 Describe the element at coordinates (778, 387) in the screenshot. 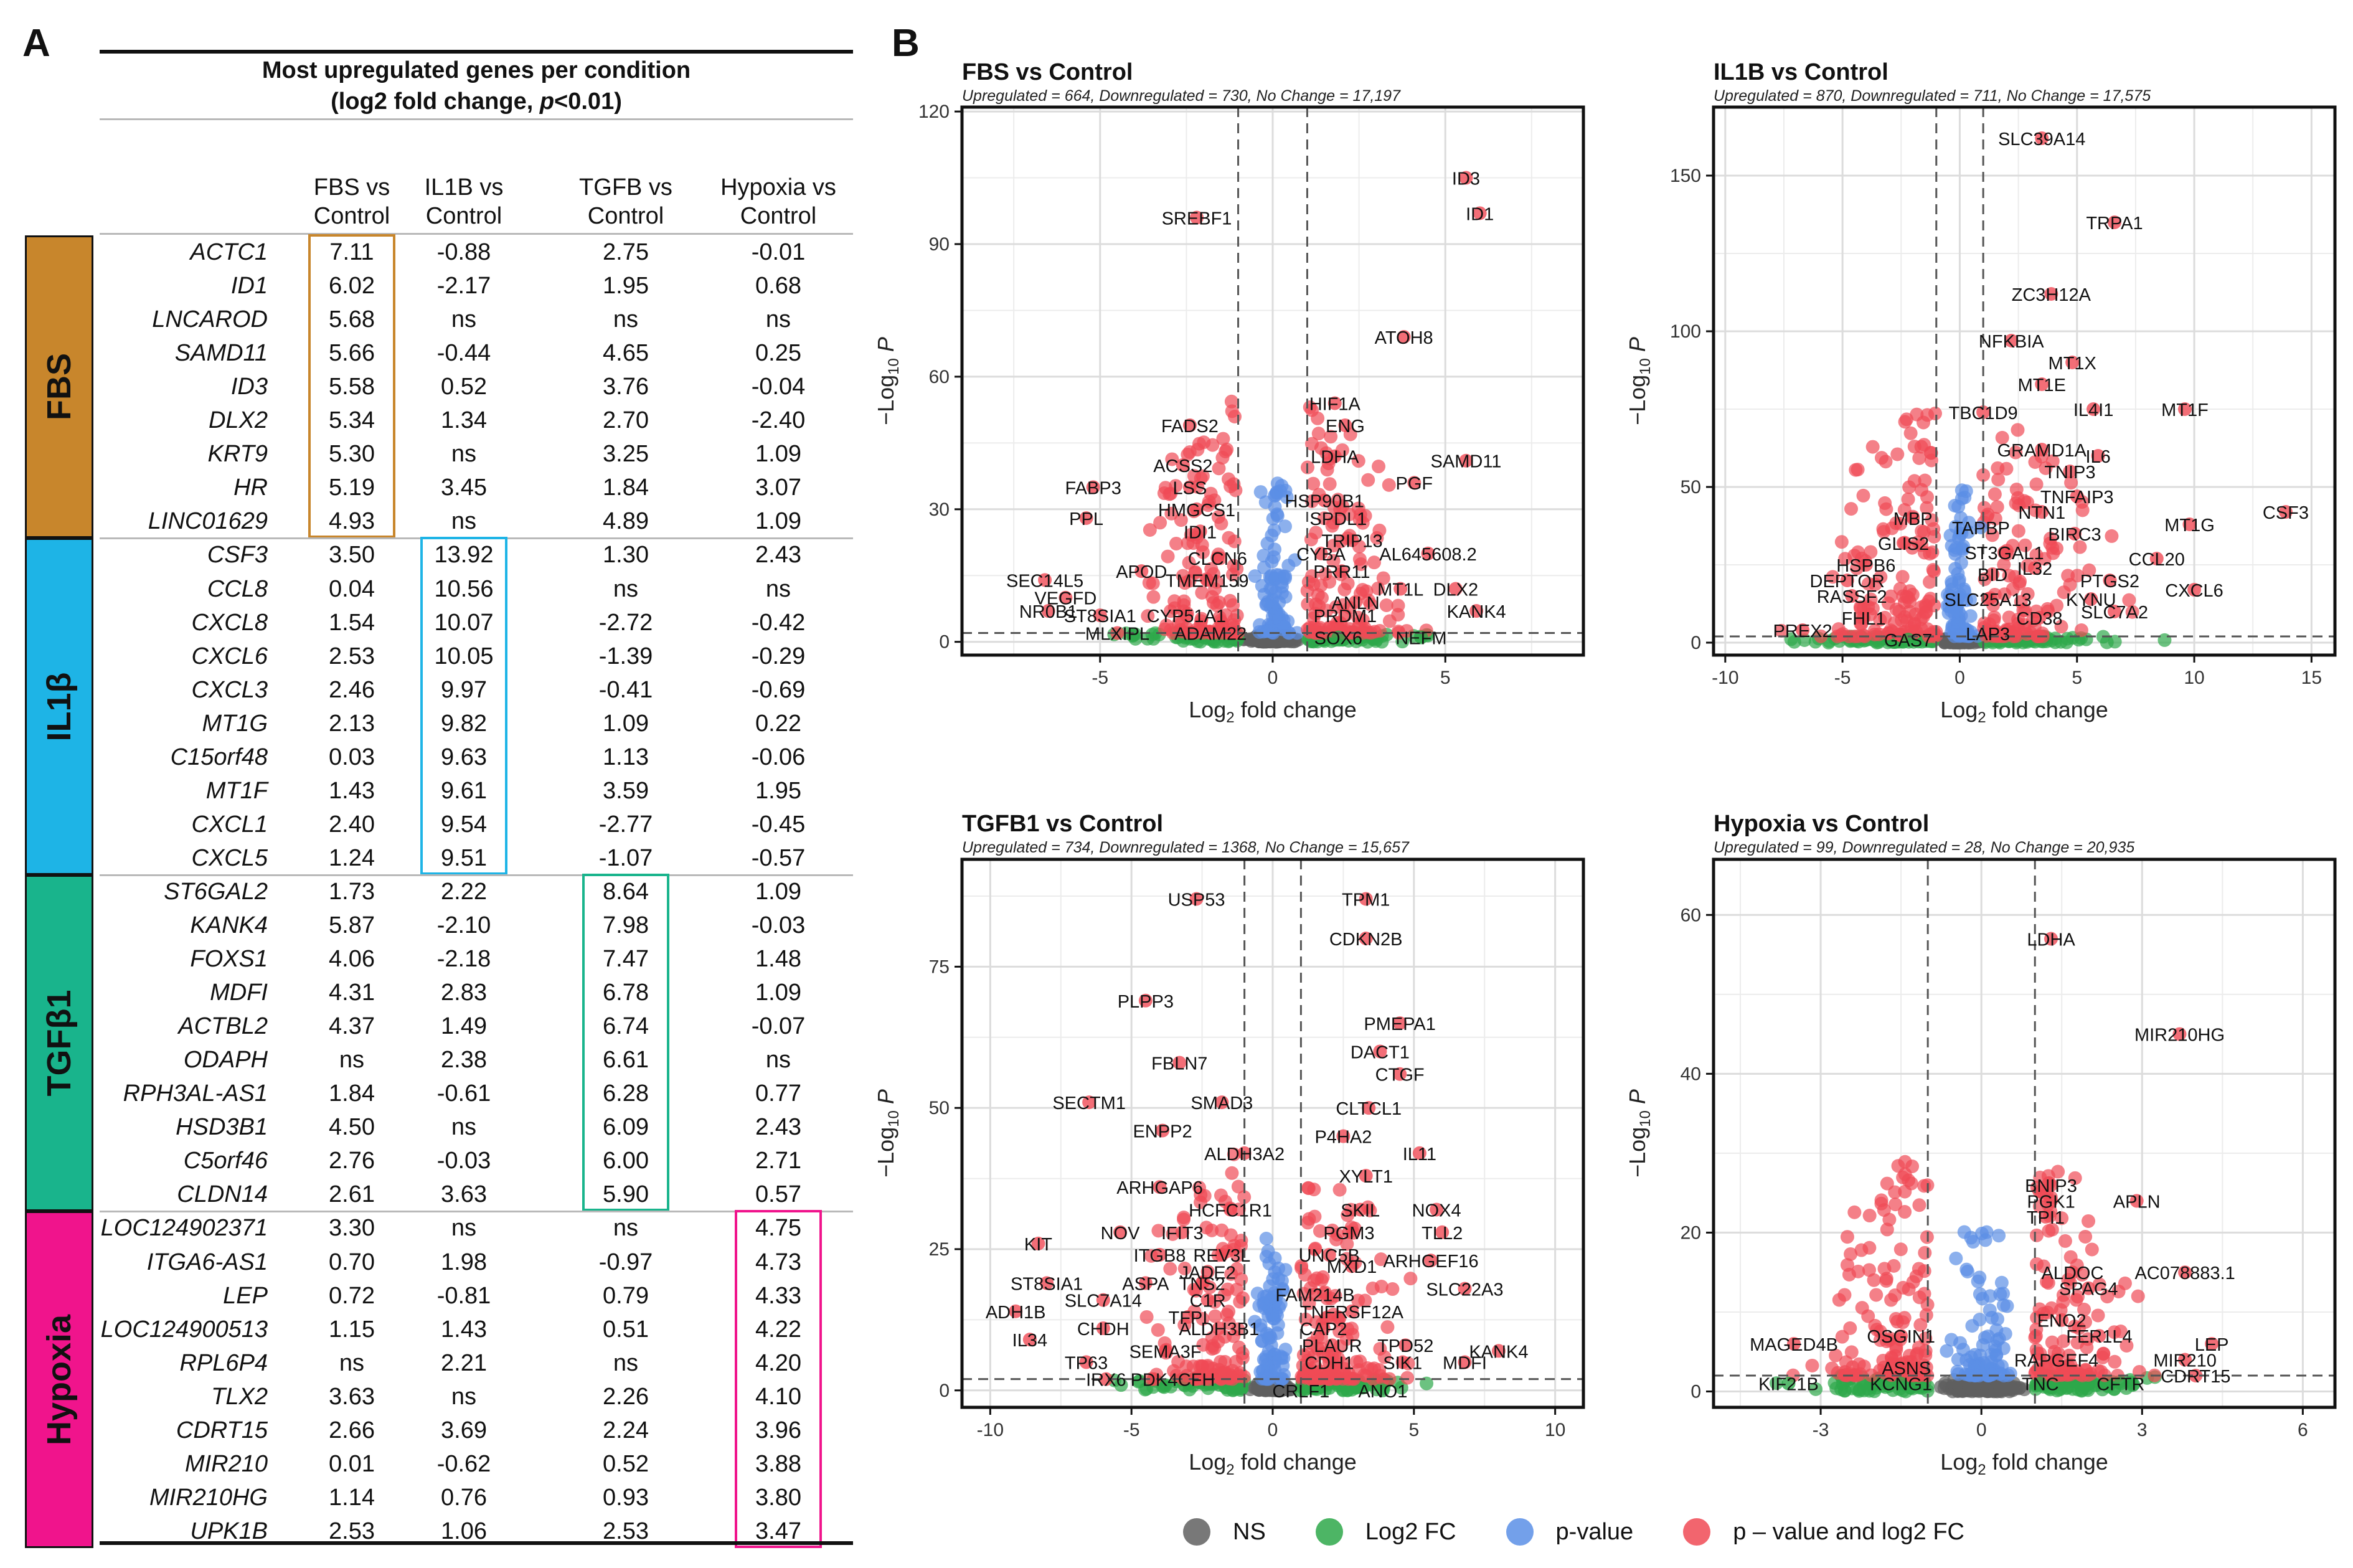

I see `table-cell: -0.04` at that location.